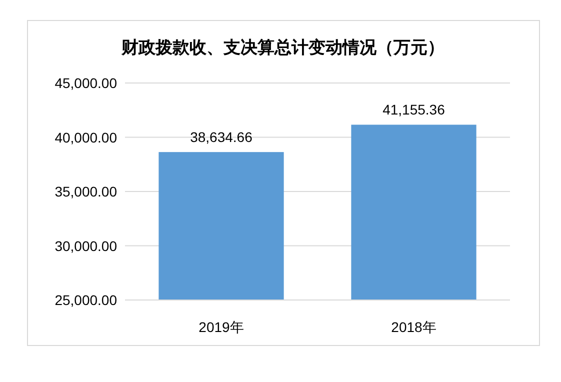 The image size is (561, 382). I want to click on data-label: 38,634.66, so click(221, 137).